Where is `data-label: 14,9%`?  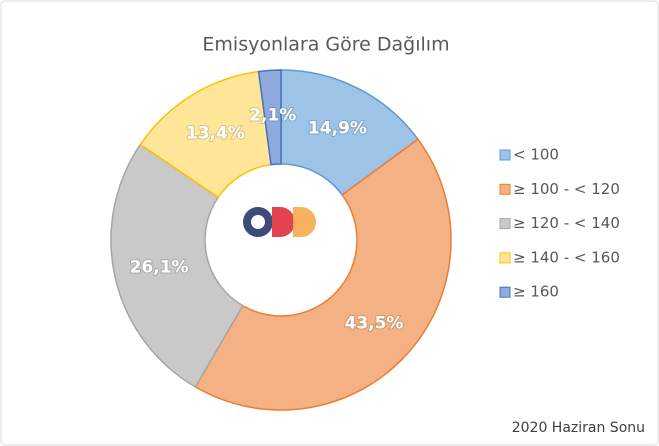
data-label: 14,9% is located at coordinates (337, 128).